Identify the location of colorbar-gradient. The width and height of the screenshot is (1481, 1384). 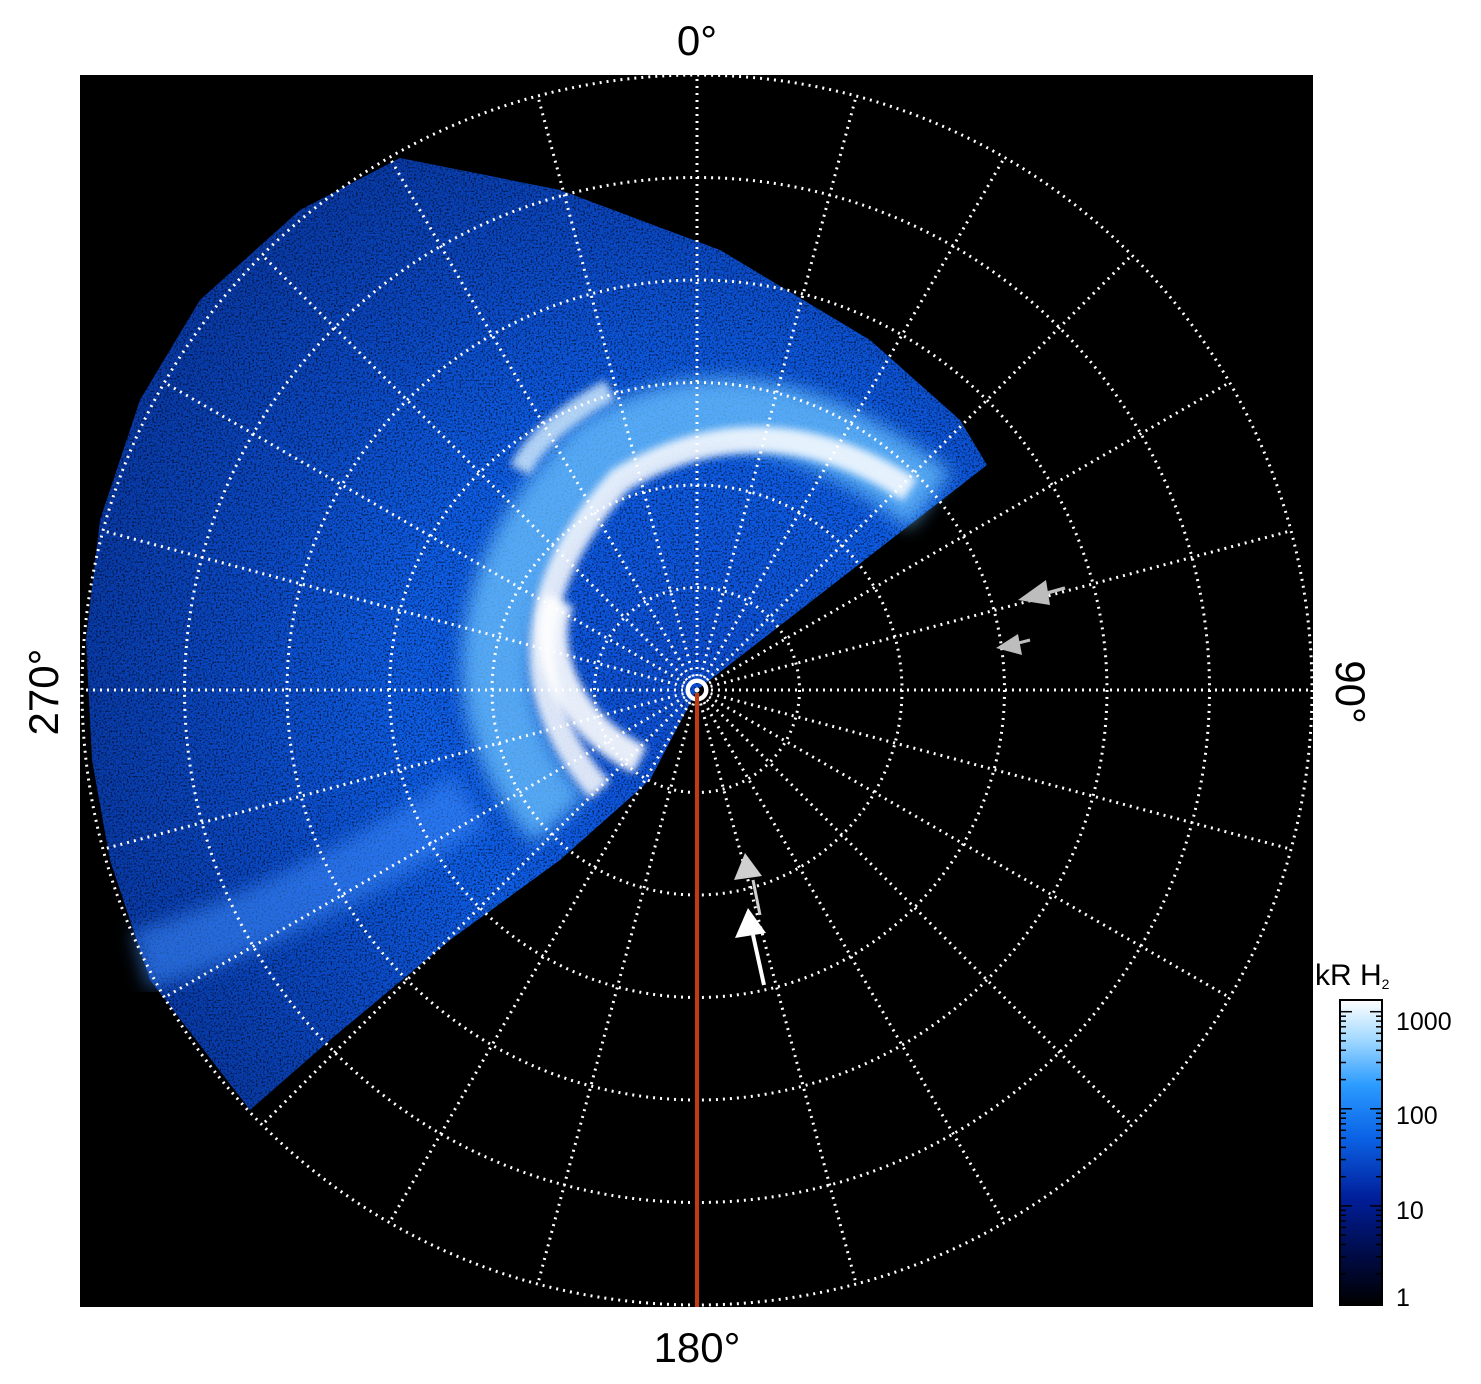
(1361, 1152).